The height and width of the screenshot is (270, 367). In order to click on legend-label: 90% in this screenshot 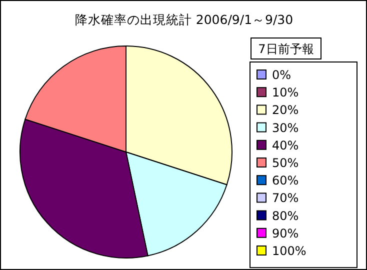, I will do `click(285, 233)`.